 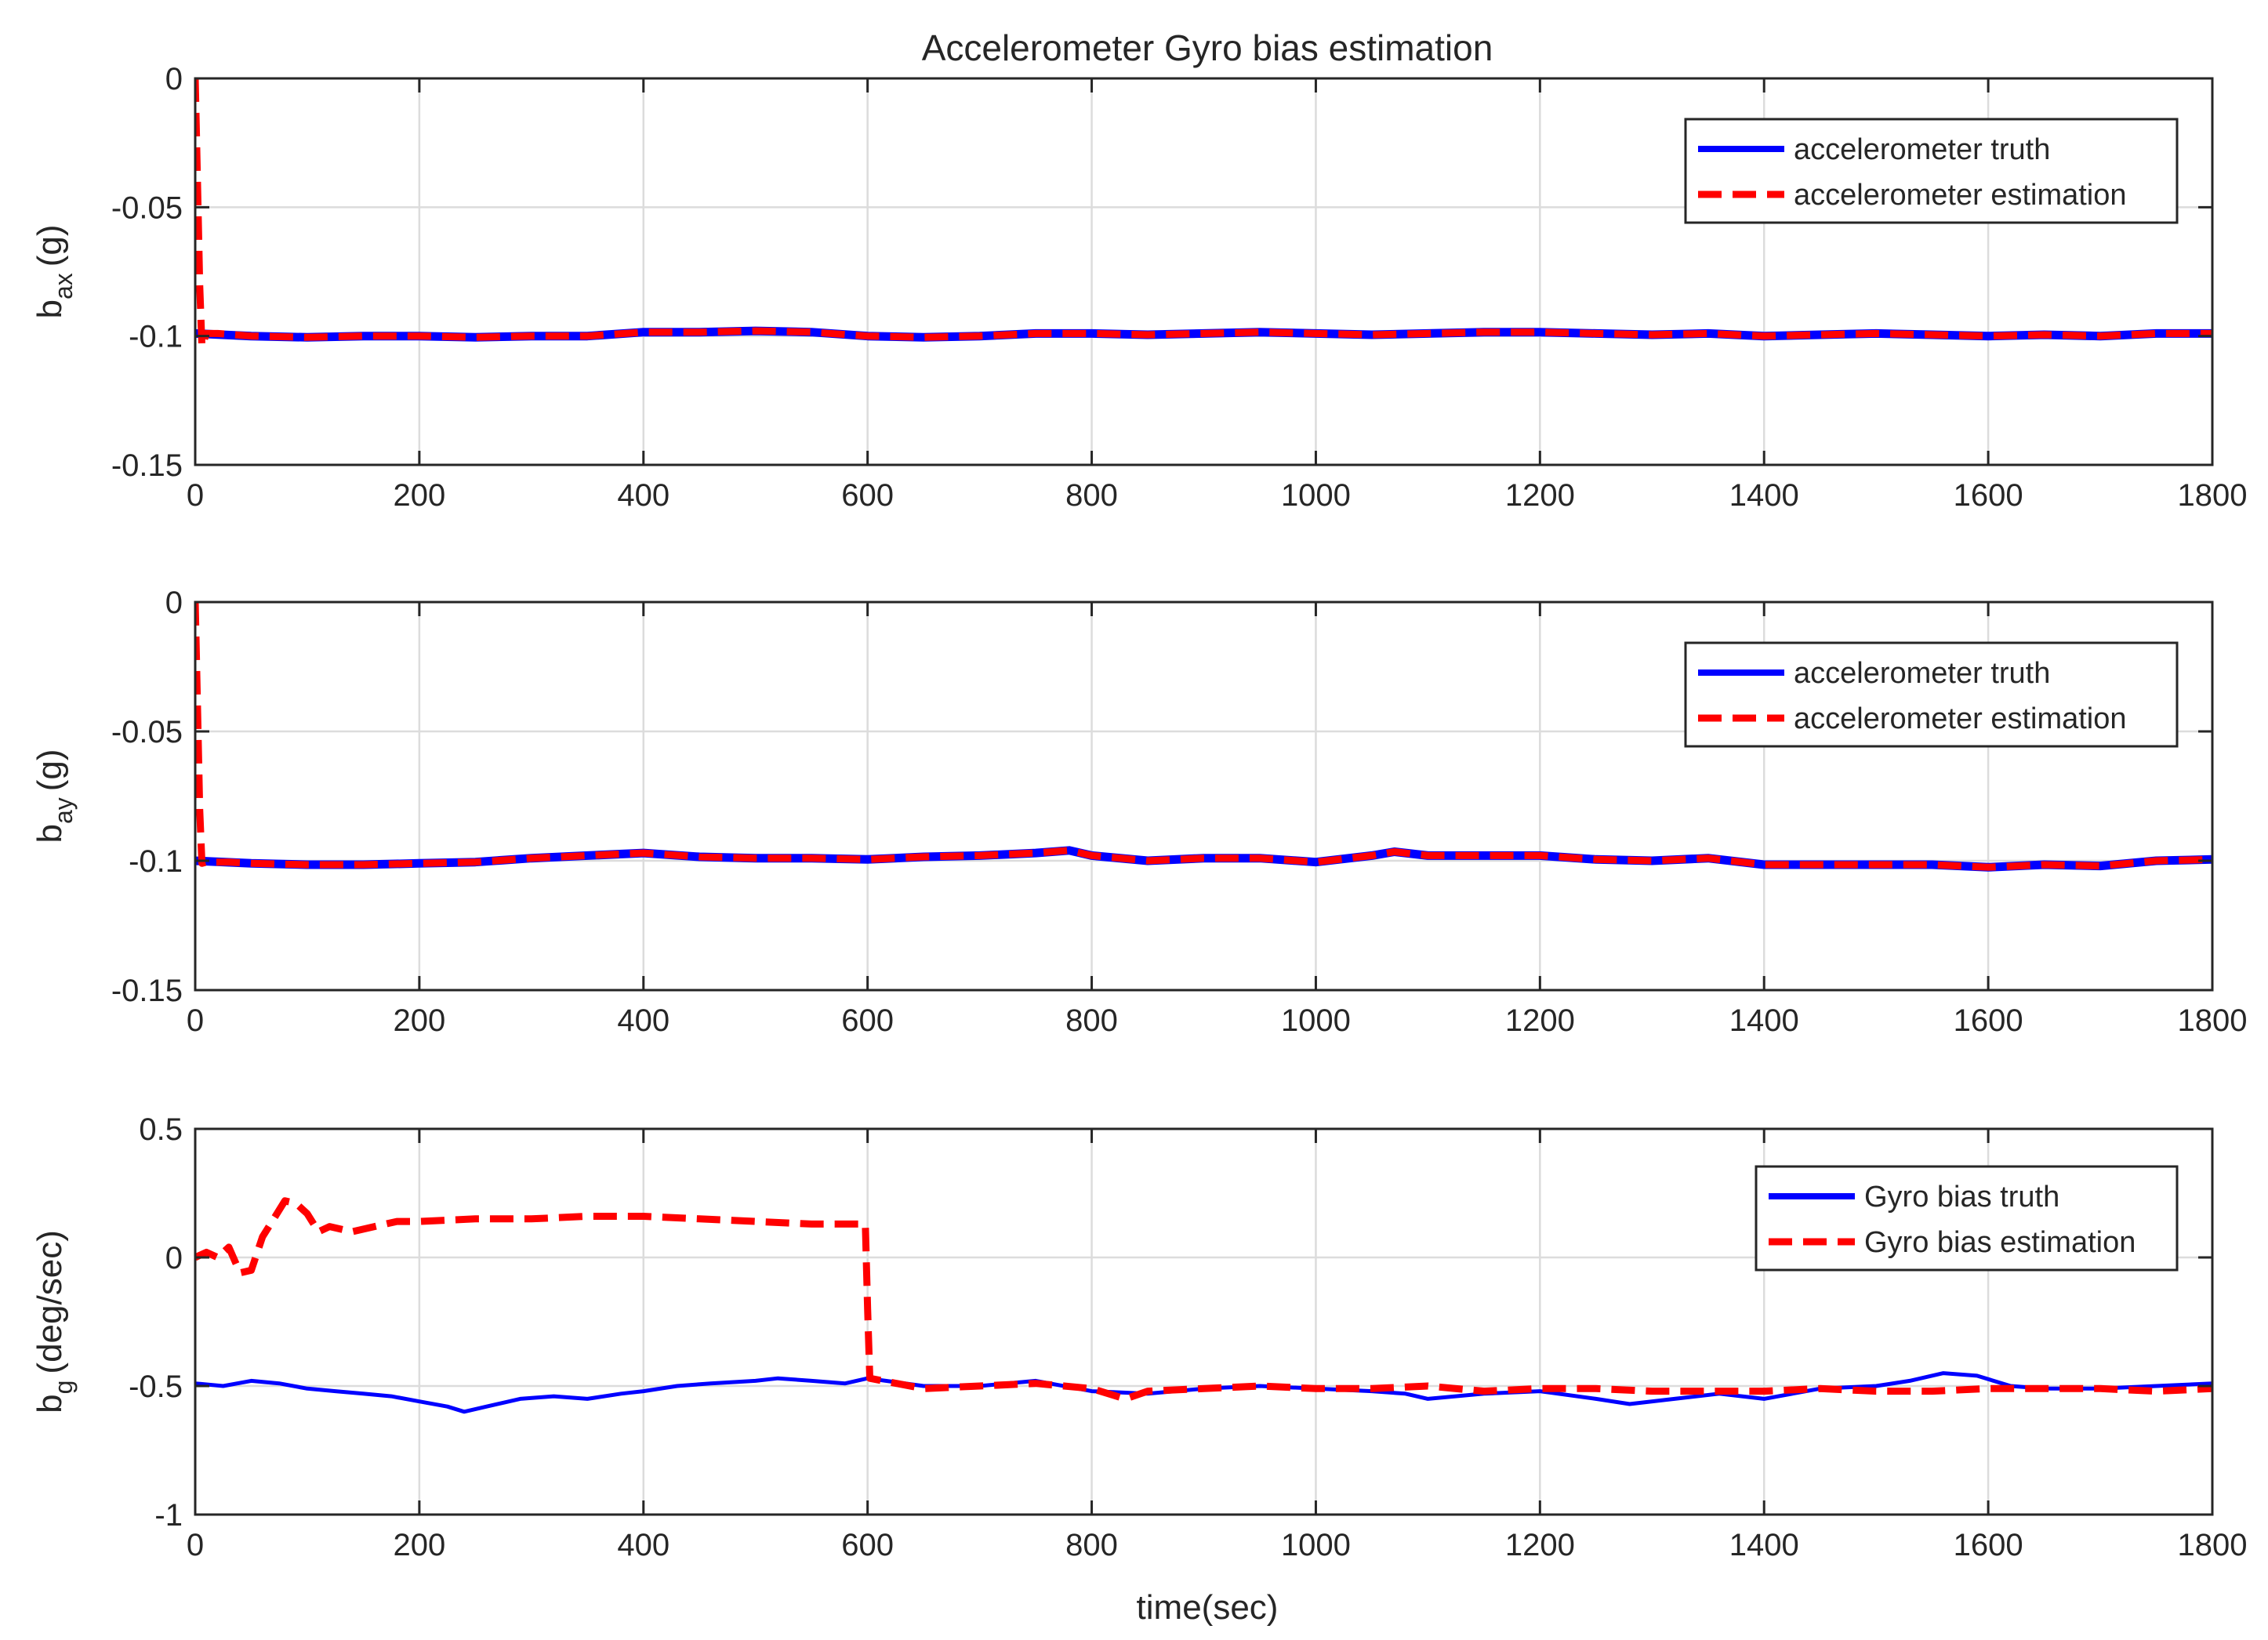 I want to click on y-tick-label: -1, so click(x=168, y=1515).